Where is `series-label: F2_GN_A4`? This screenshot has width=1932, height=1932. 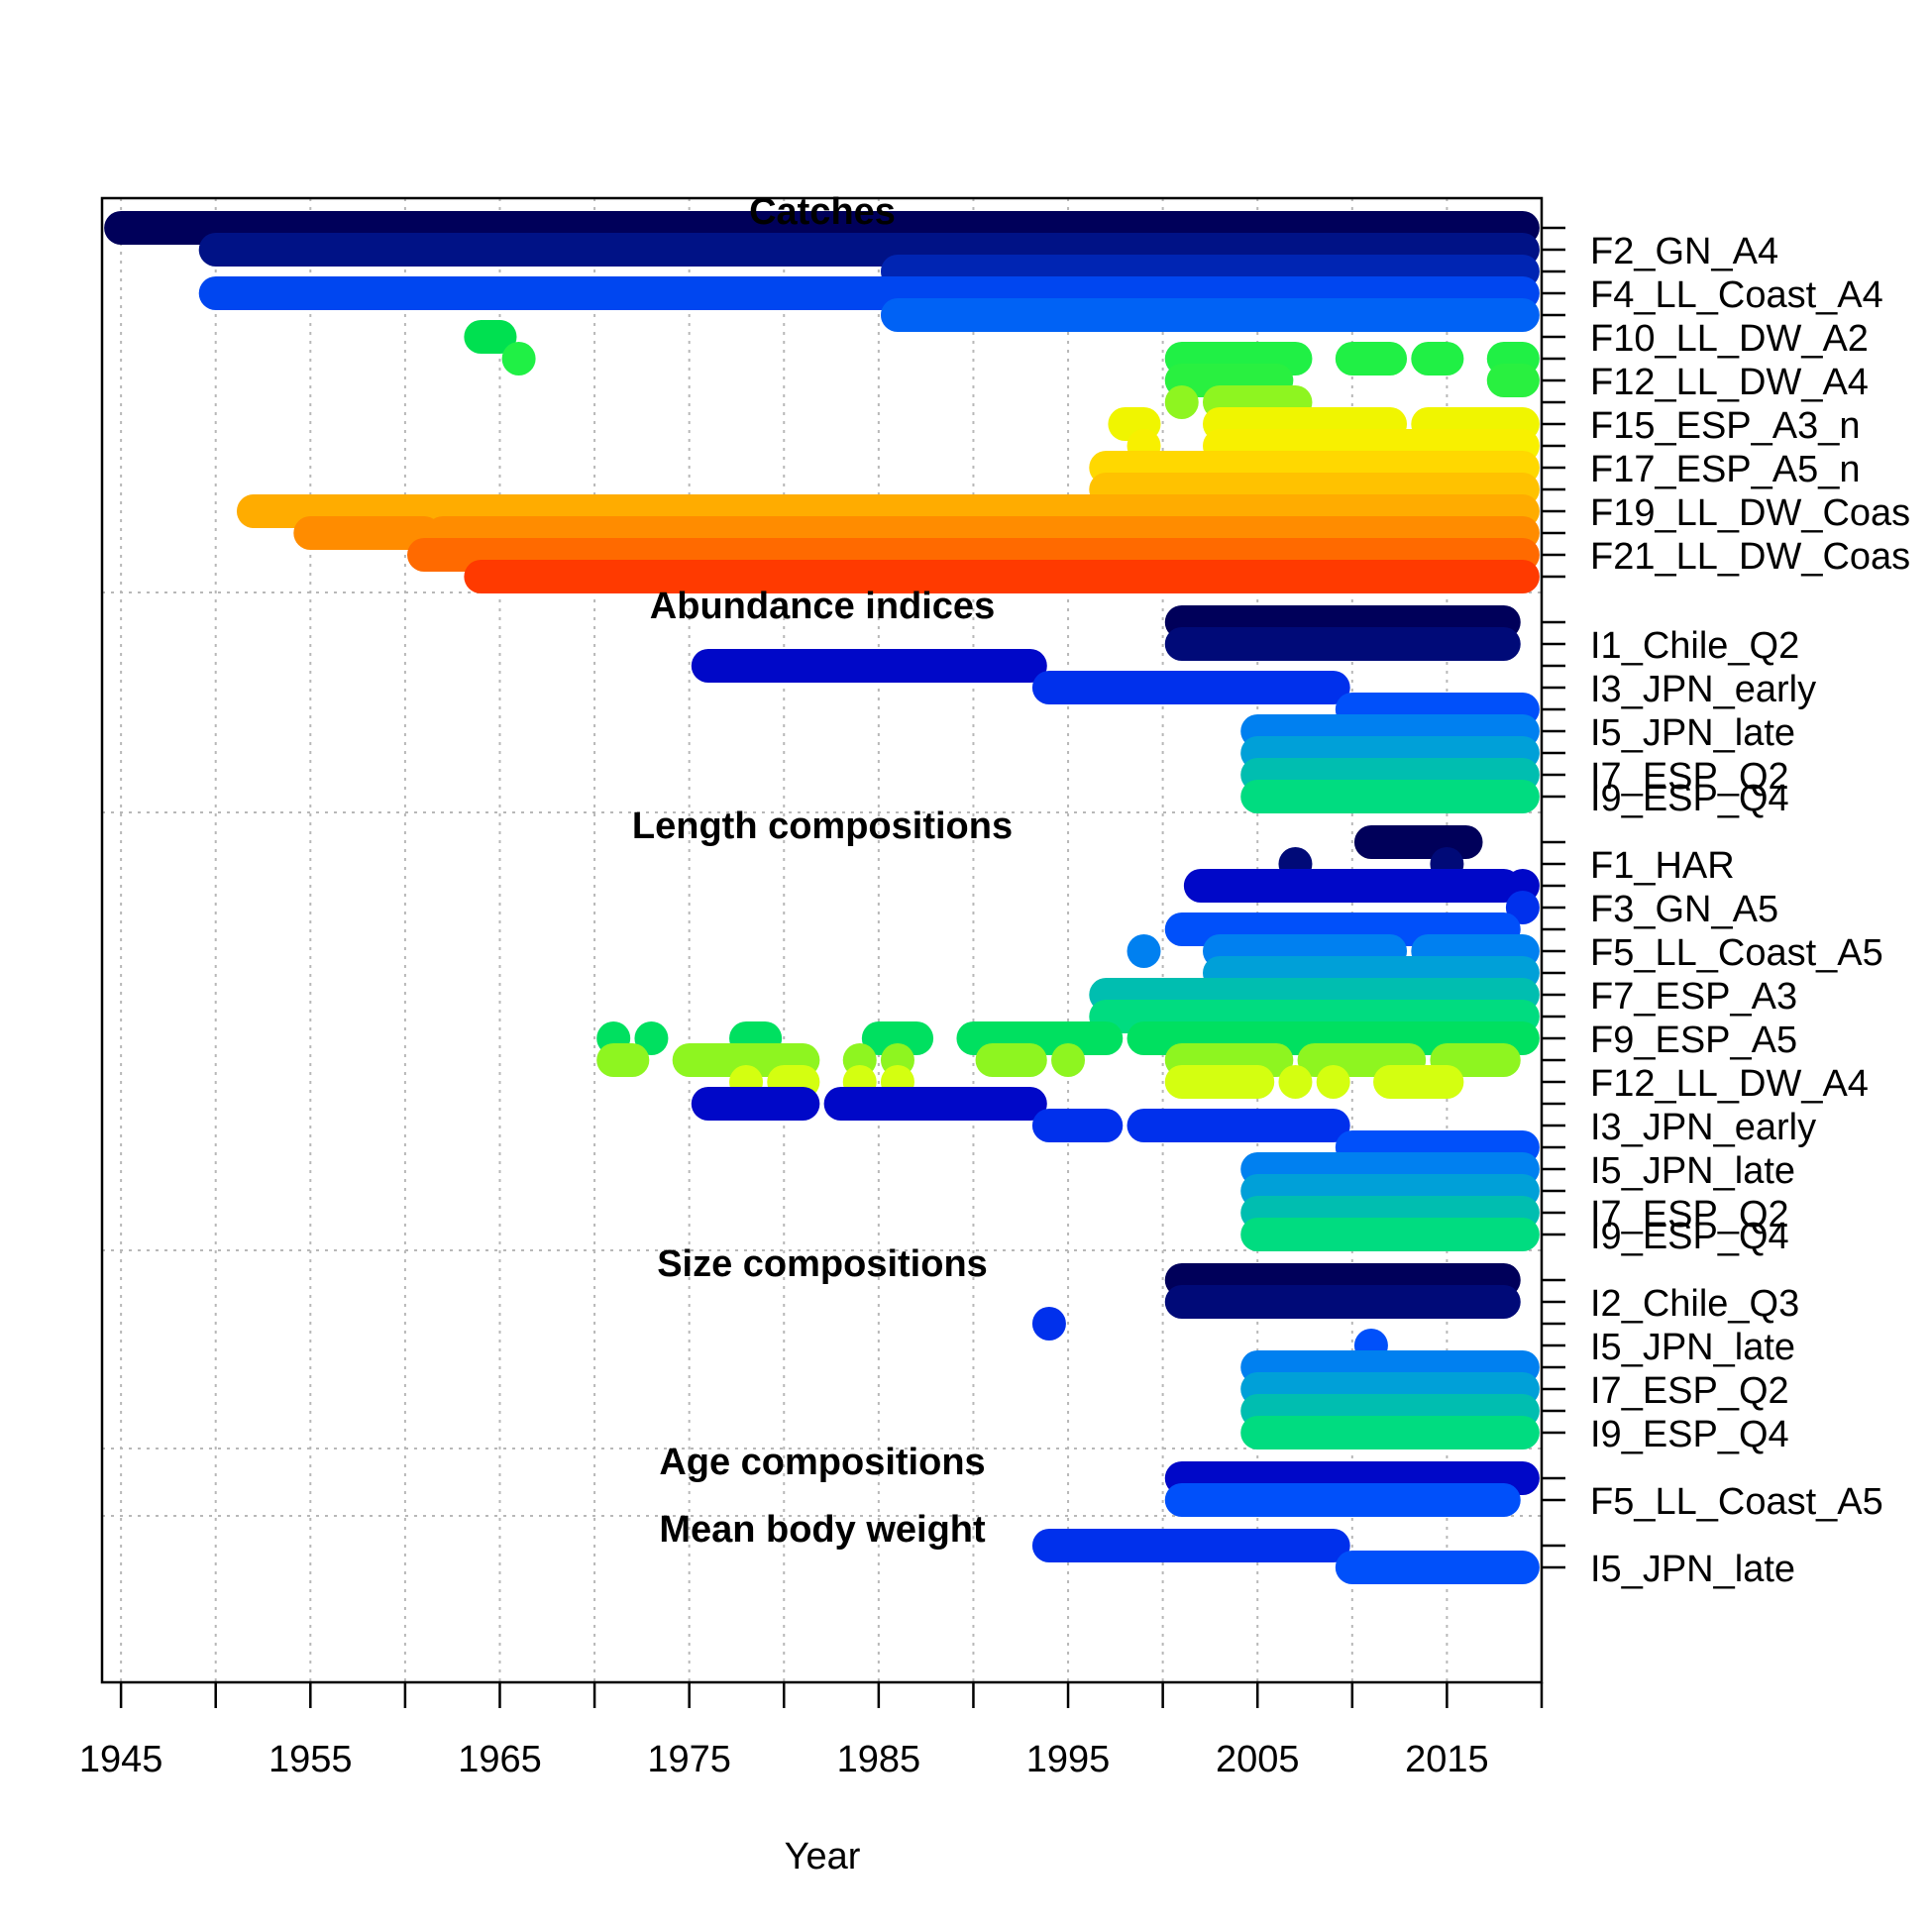
series-label: F2_GN_A4 is located at coordinates (1684, 251).